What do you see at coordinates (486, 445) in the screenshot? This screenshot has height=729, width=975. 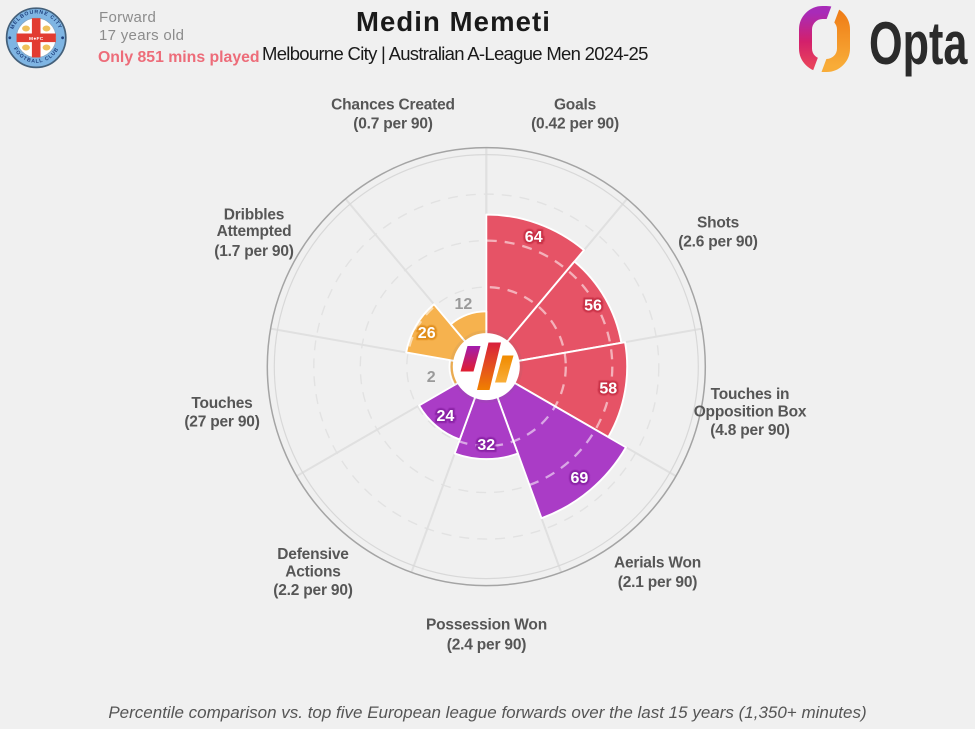 I see `svg-text: 32` at bounding box center [486, 445].